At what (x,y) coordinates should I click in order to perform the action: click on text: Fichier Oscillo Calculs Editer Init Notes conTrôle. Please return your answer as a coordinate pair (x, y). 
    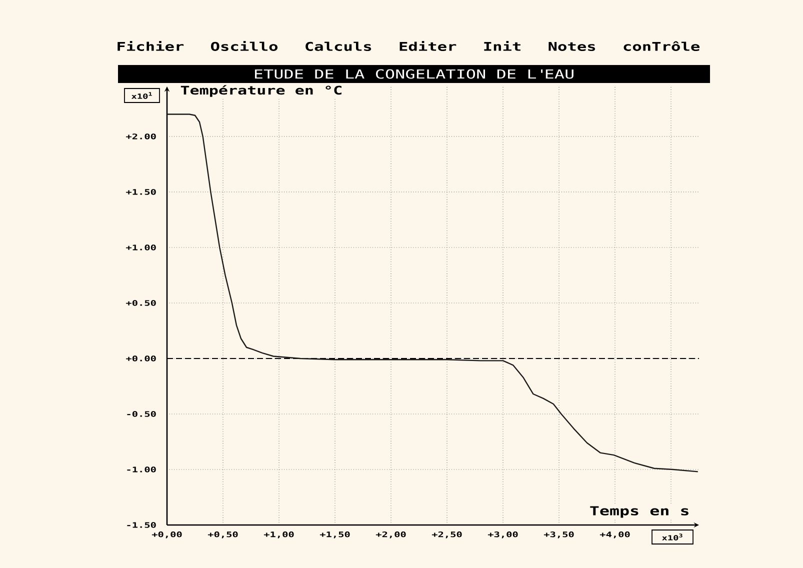
    Looking at the image, I should click on (409, 46).